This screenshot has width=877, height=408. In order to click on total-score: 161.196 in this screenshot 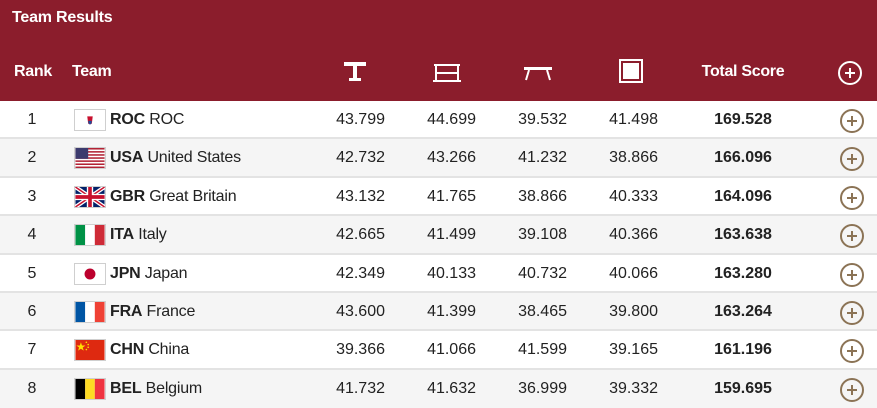, I will do `click(743, 350)`.